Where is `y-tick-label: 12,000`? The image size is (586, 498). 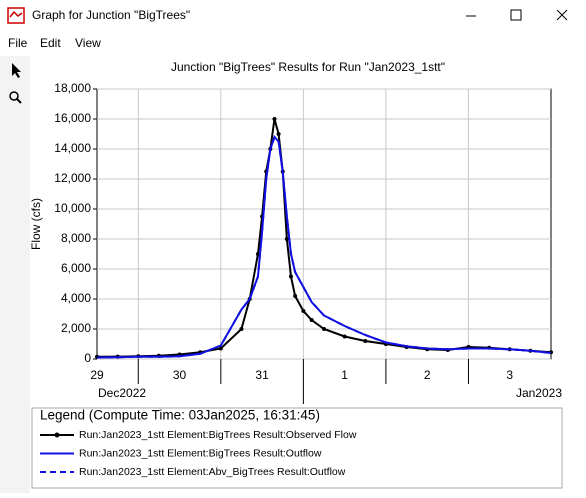 y-tick-label: 12,000 is located at coordinates (72, 178).